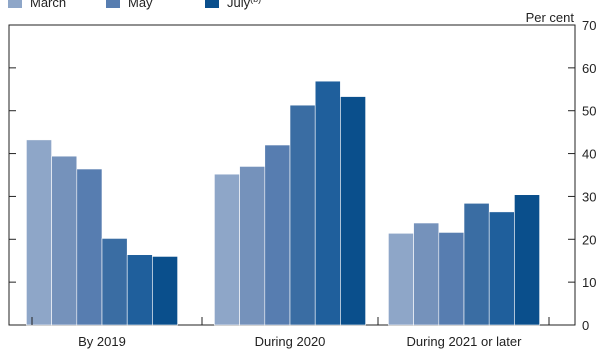 Image resolution: width=597 pixels, height=356 pixels. What do you see at coordinates (244, 5) in the screenshot?
I see `legend-label: July(b)` at bounding box center [244, 5].